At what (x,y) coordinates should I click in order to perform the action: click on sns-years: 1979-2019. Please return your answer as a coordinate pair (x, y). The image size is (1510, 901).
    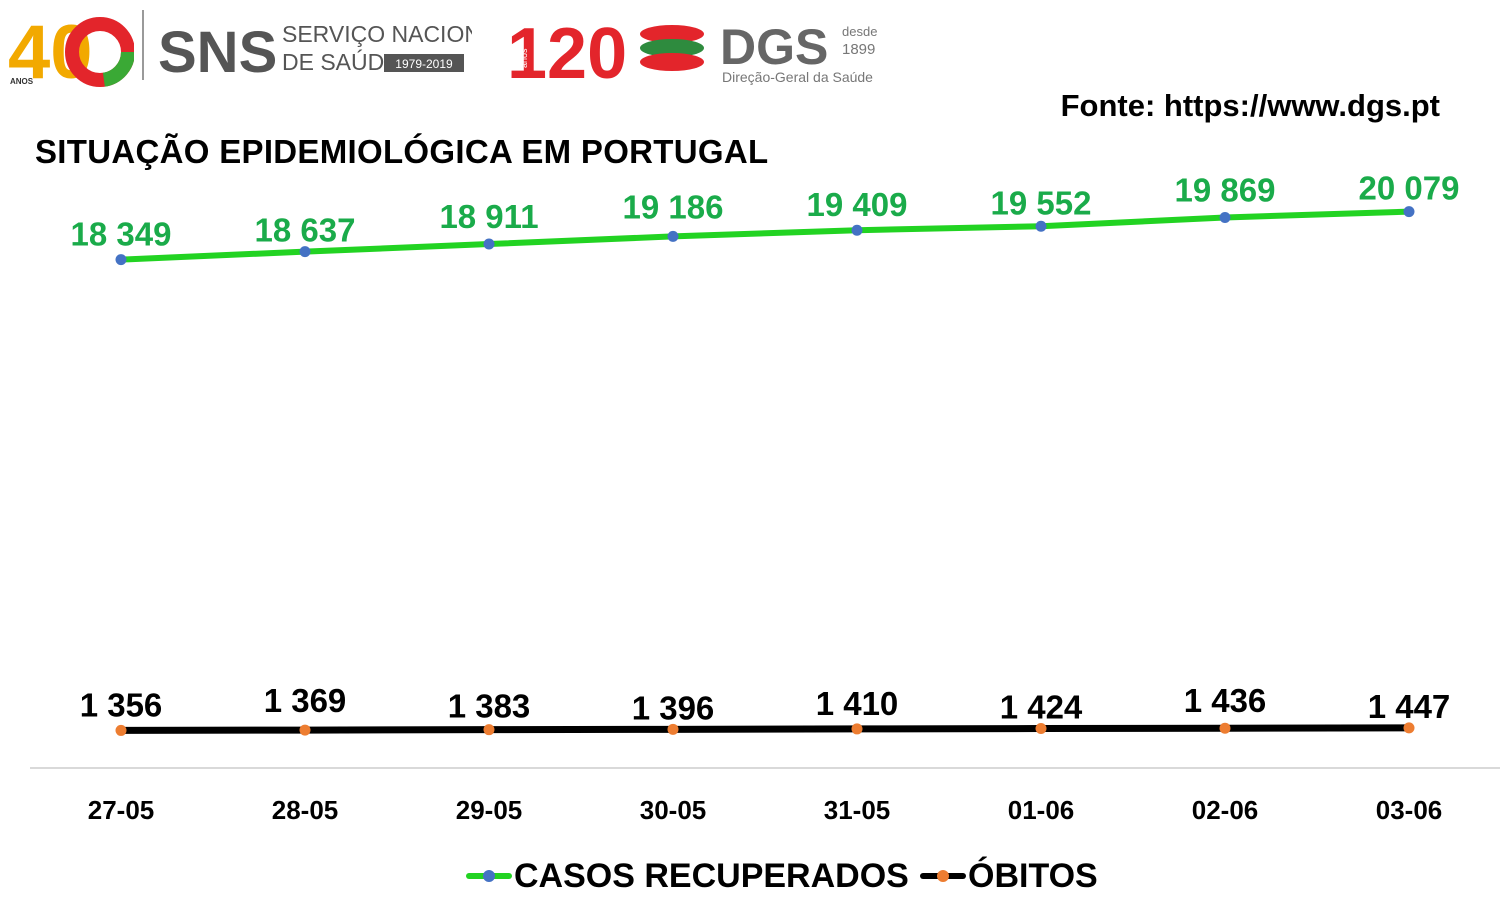
    Looking at the image, I should click on (424, 64).